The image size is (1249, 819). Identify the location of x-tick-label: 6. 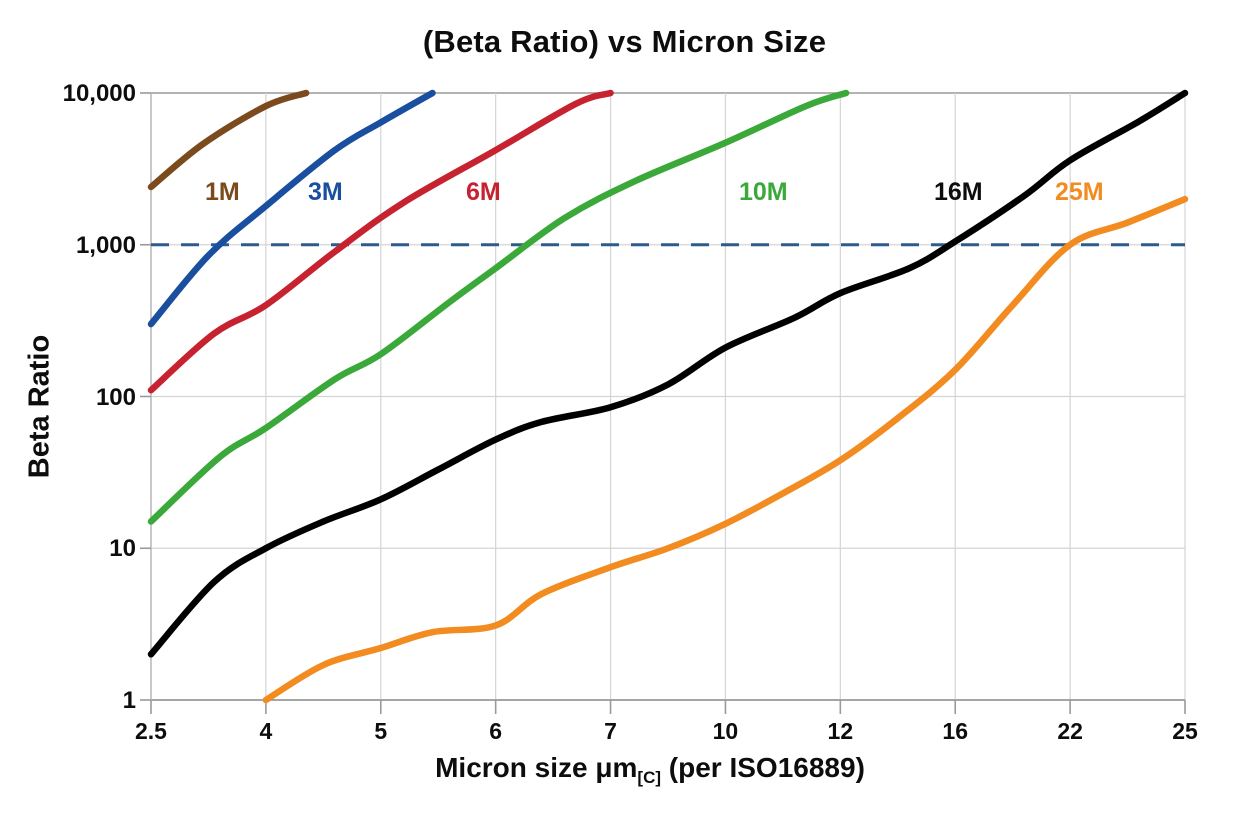
(496, 731).